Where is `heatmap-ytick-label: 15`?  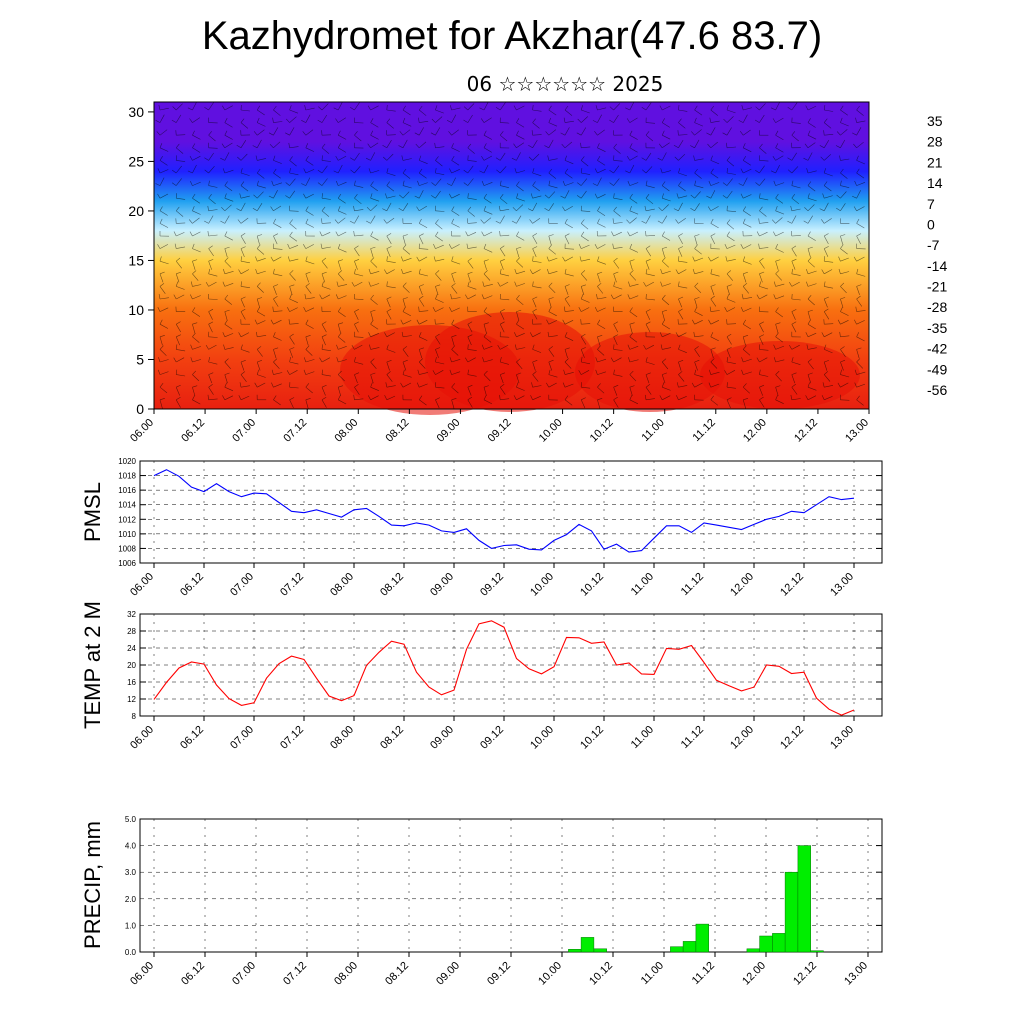
heatmap-ytick-label: 15 is located at coordinates (136, 260).